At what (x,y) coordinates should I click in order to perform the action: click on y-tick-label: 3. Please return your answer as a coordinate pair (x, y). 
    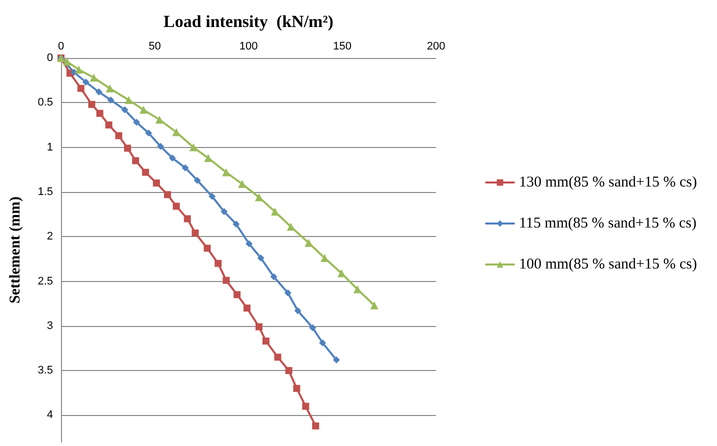
    Looking at the image, I should click on (49, 326).